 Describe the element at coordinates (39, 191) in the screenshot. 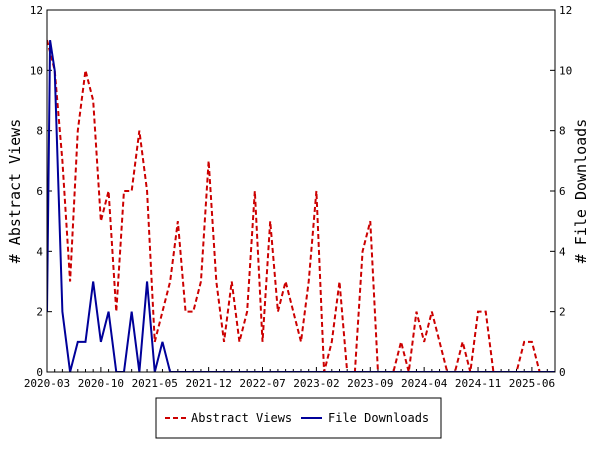

I see `y-left-tick-label: 6` at that location.